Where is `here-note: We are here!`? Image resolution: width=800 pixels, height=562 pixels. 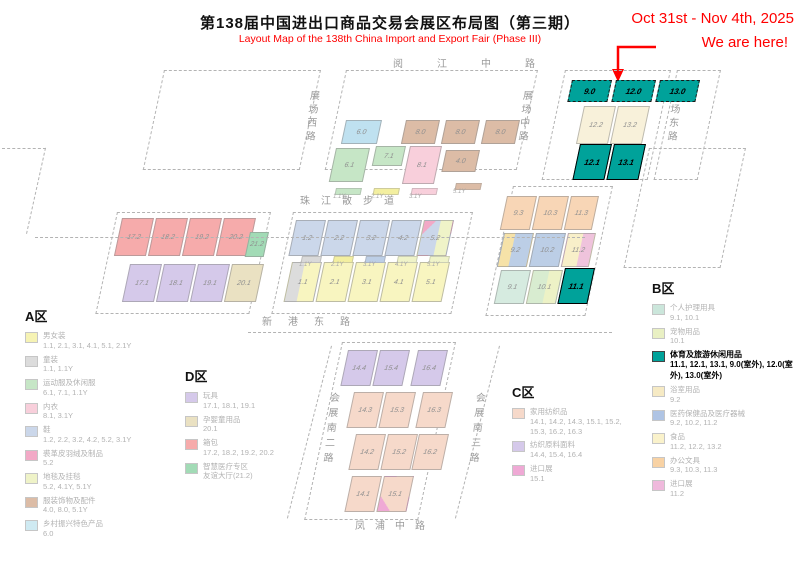 here-note: We are here! is located at coordinates (744, 42).